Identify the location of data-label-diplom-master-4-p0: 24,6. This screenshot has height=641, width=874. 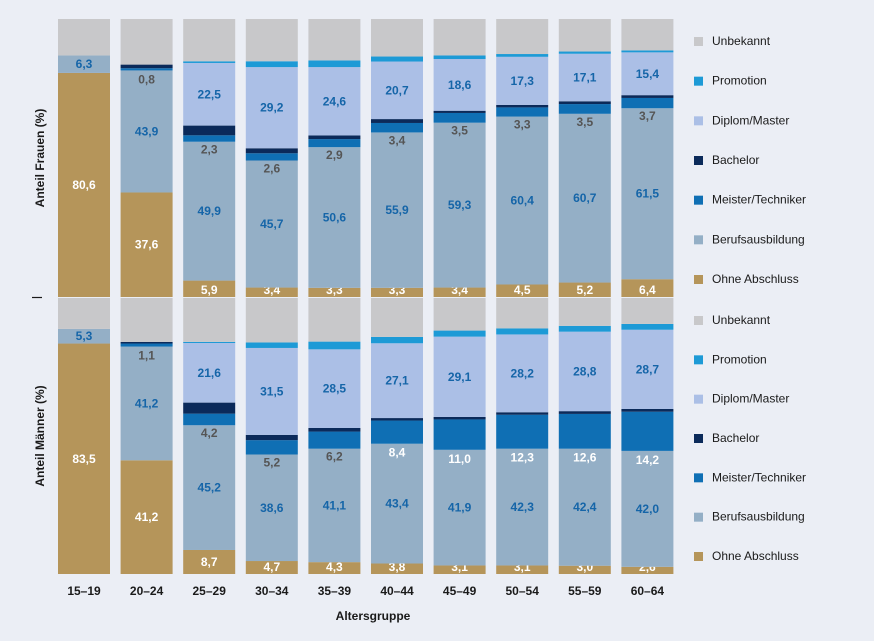
(335, 101).